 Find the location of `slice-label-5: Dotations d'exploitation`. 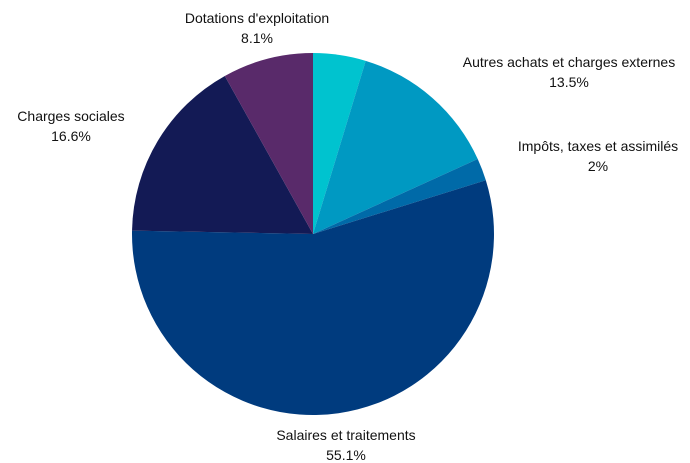

slice-label-5: Dotations d'exploitation is located at coordinates (257, 18).